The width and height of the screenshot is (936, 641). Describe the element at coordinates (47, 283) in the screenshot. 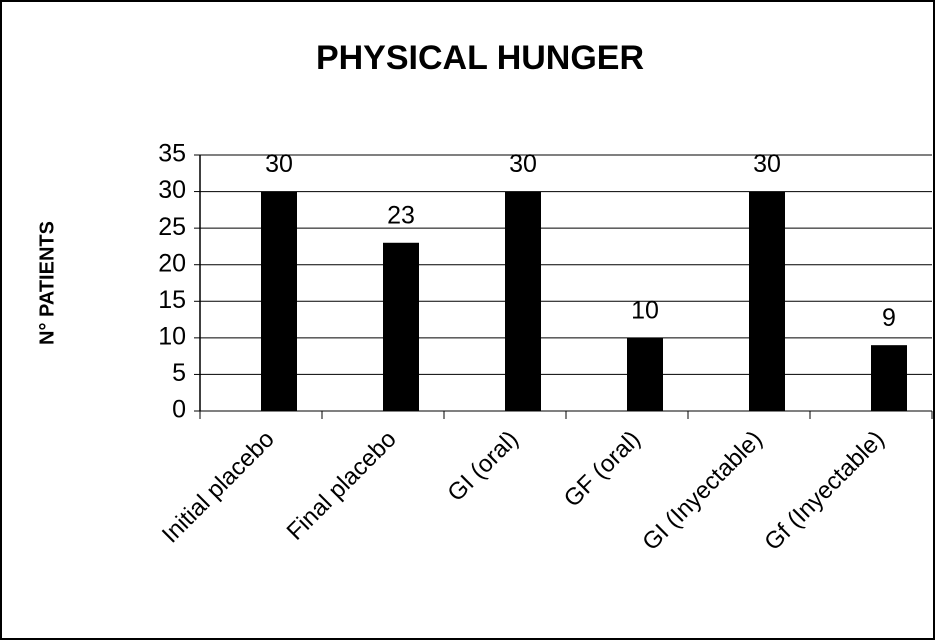

I see `y-axis-label: N° PATIENTS` at that location.